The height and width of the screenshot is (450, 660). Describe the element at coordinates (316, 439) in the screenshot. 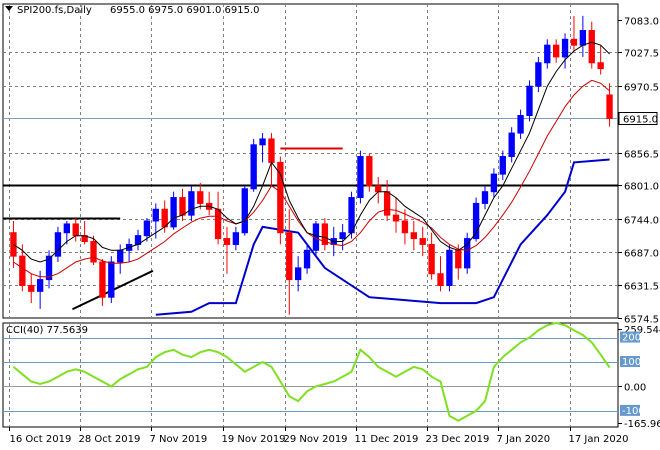

I see `time-axis-label: 29 Nov 2019` at that location.